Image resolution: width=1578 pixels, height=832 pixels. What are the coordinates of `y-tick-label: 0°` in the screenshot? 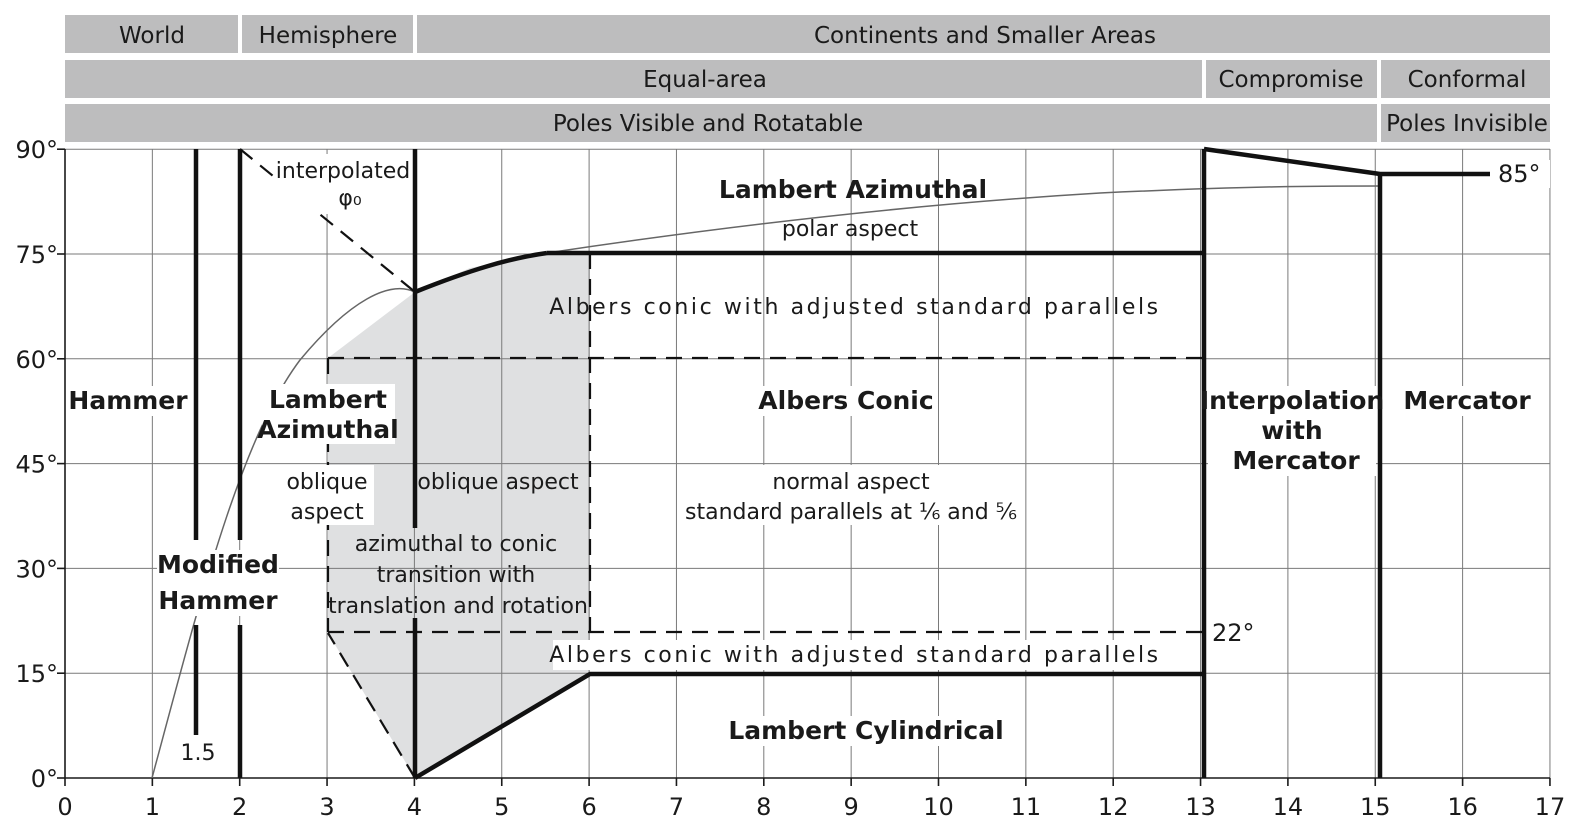 It's located at (44, 779).